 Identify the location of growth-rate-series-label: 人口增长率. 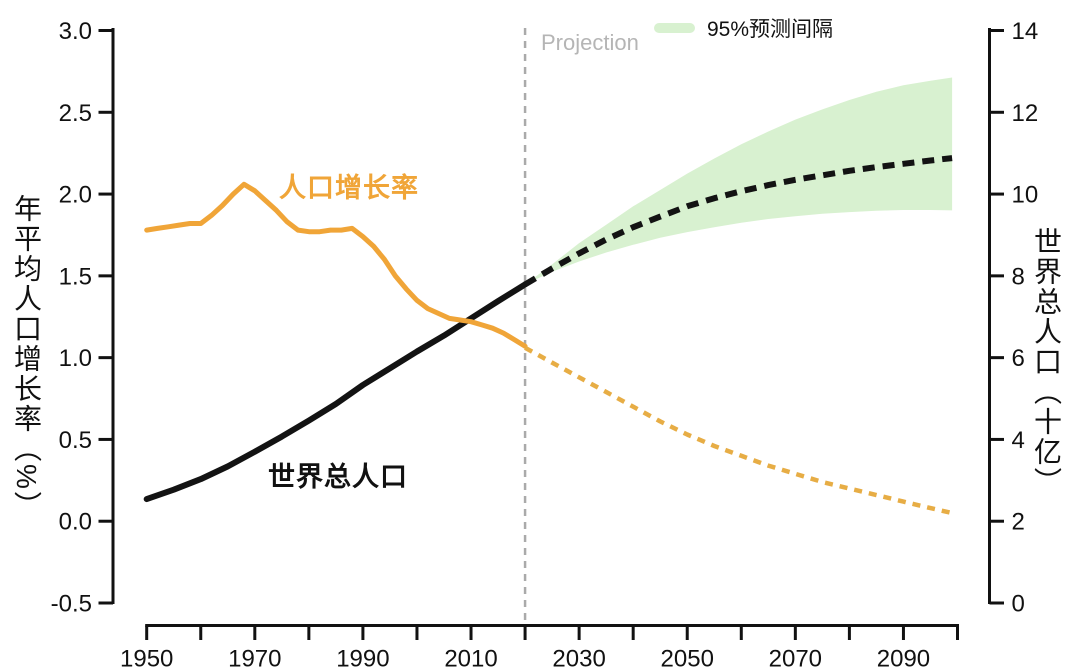
(349, 188).